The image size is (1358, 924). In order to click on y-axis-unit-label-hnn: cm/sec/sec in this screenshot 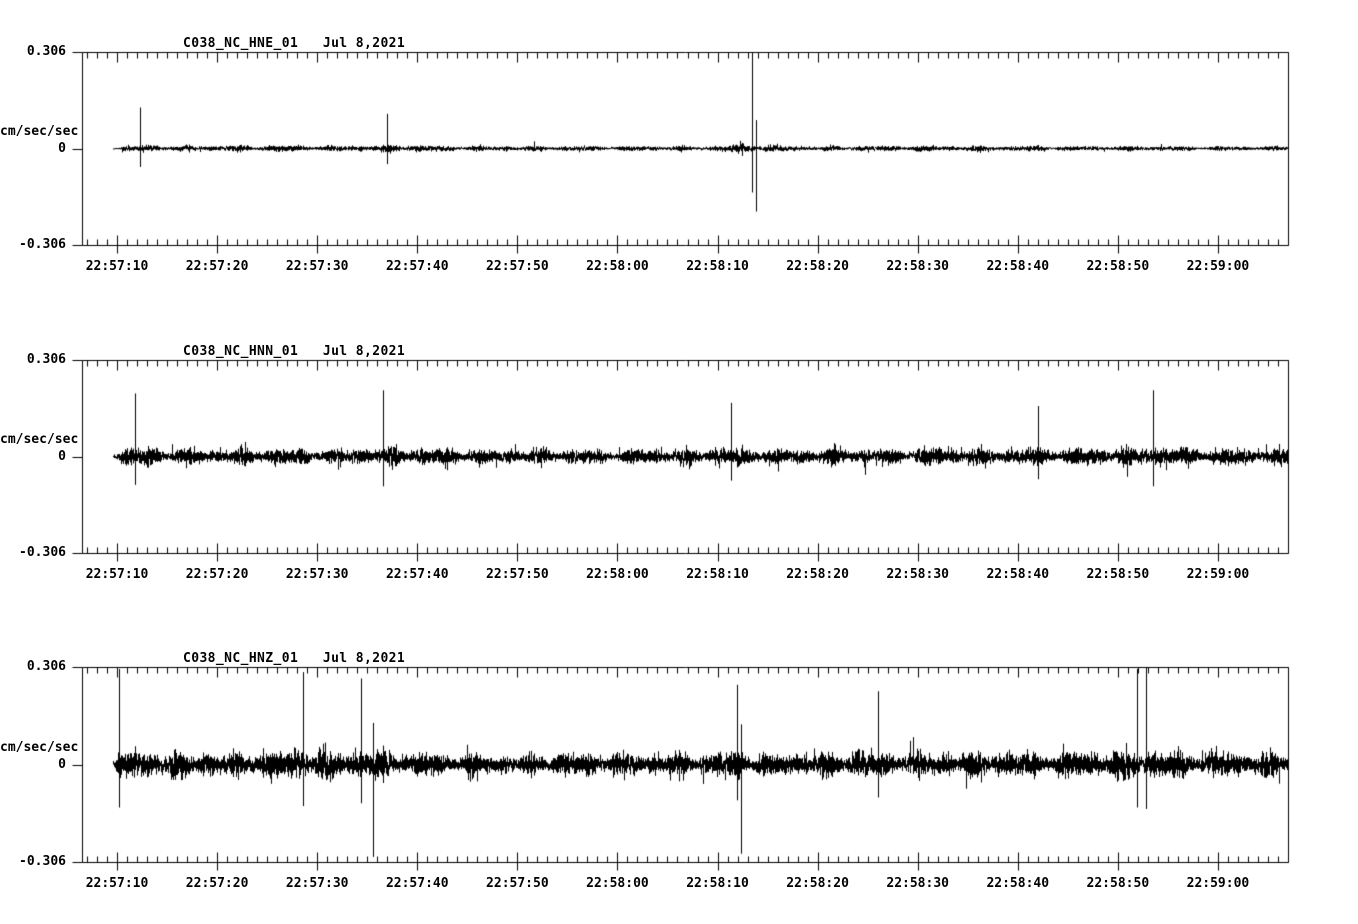, I will do `click(39, 439)`.